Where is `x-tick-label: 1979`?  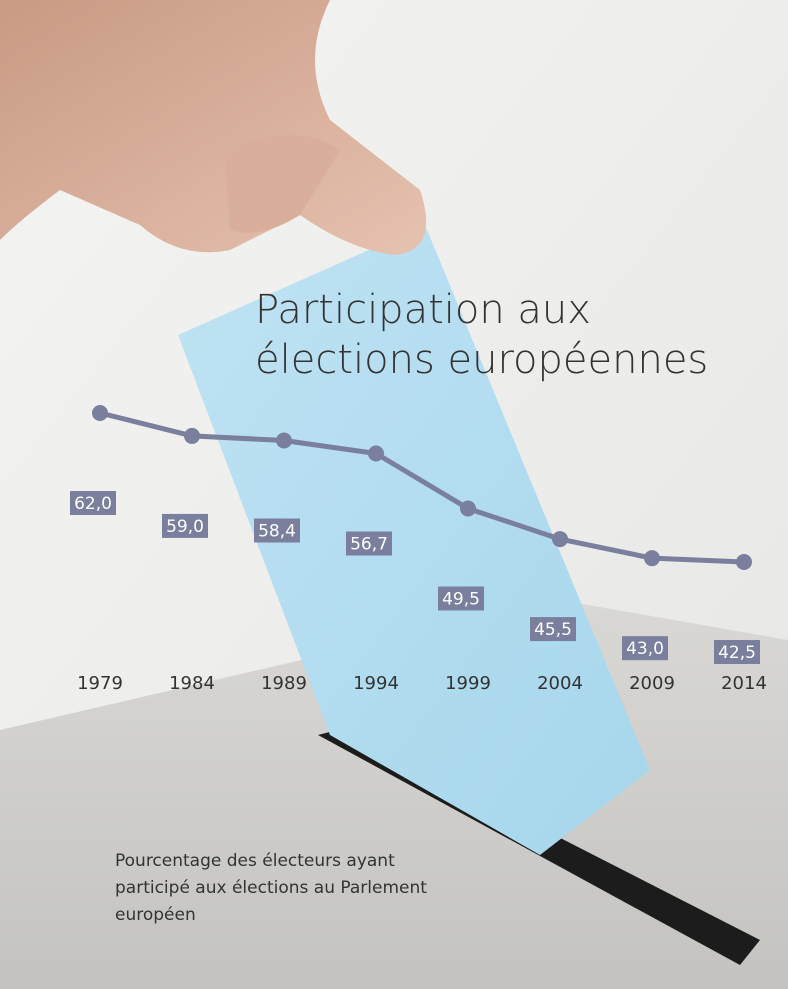 x-tick-label: 1979 is located at coordinates (100, 683).